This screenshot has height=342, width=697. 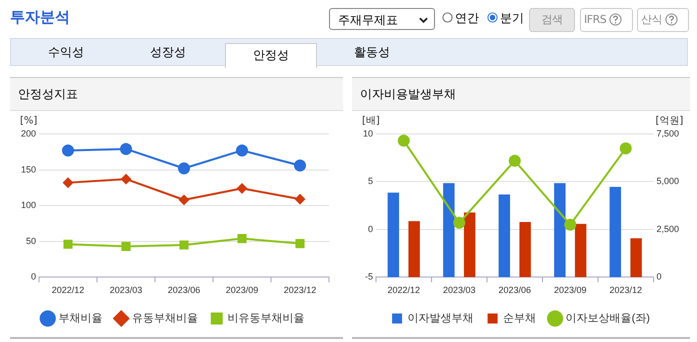 What do you see at coordinates (176, 94) in the screenshot?
I see `chart-title: 안정성지표` at bounding box center [176, 94].